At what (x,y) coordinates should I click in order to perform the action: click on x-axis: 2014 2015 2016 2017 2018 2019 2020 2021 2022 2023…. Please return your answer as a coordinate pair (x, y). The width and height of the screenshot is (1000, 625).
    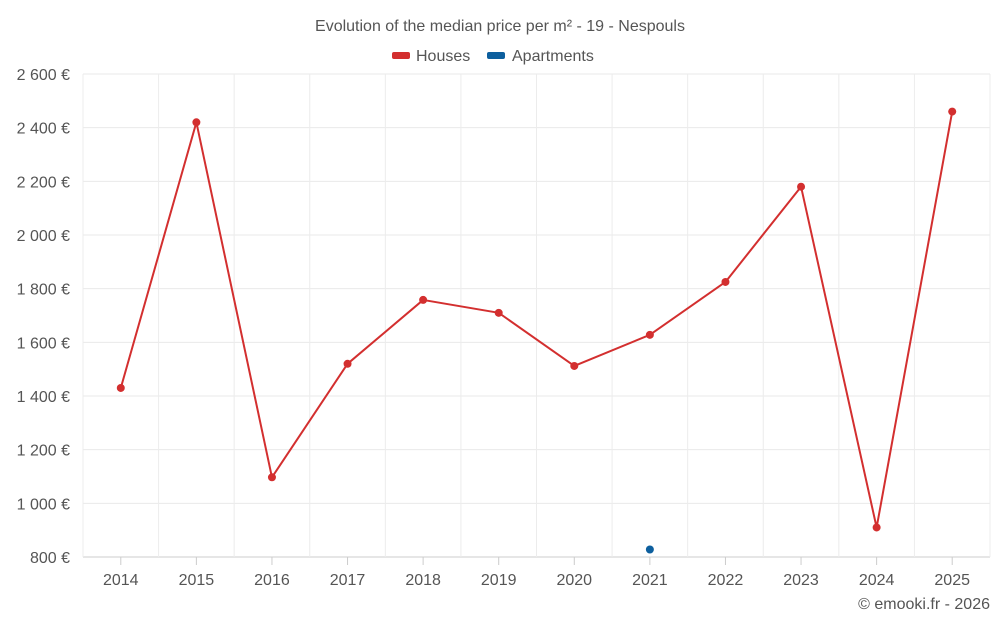
    Looking at the image, I should click on (536, 573).